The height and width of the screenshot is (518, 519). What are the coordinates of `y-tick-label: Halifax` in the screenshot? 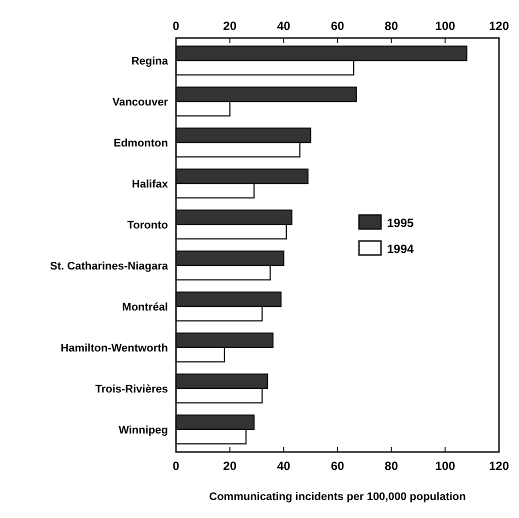 It's located at (150, 184).